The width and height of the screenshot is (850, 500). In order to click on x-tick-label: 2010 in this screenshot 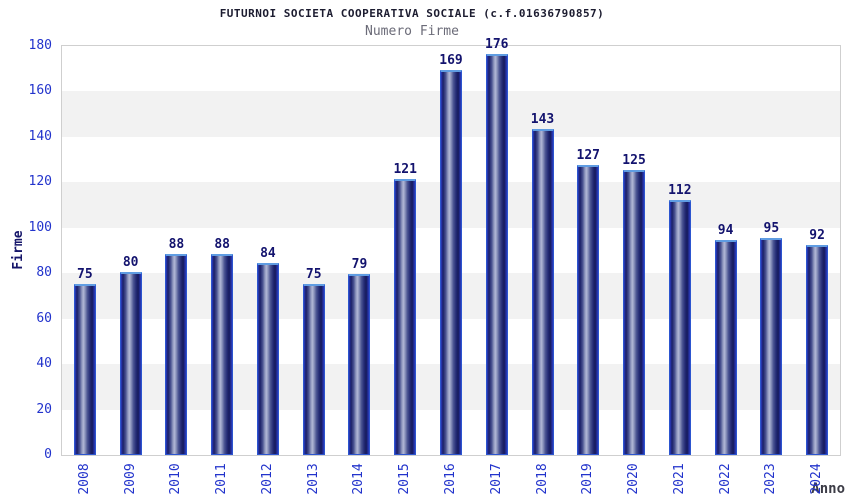, I will do `click(176, 479)`.